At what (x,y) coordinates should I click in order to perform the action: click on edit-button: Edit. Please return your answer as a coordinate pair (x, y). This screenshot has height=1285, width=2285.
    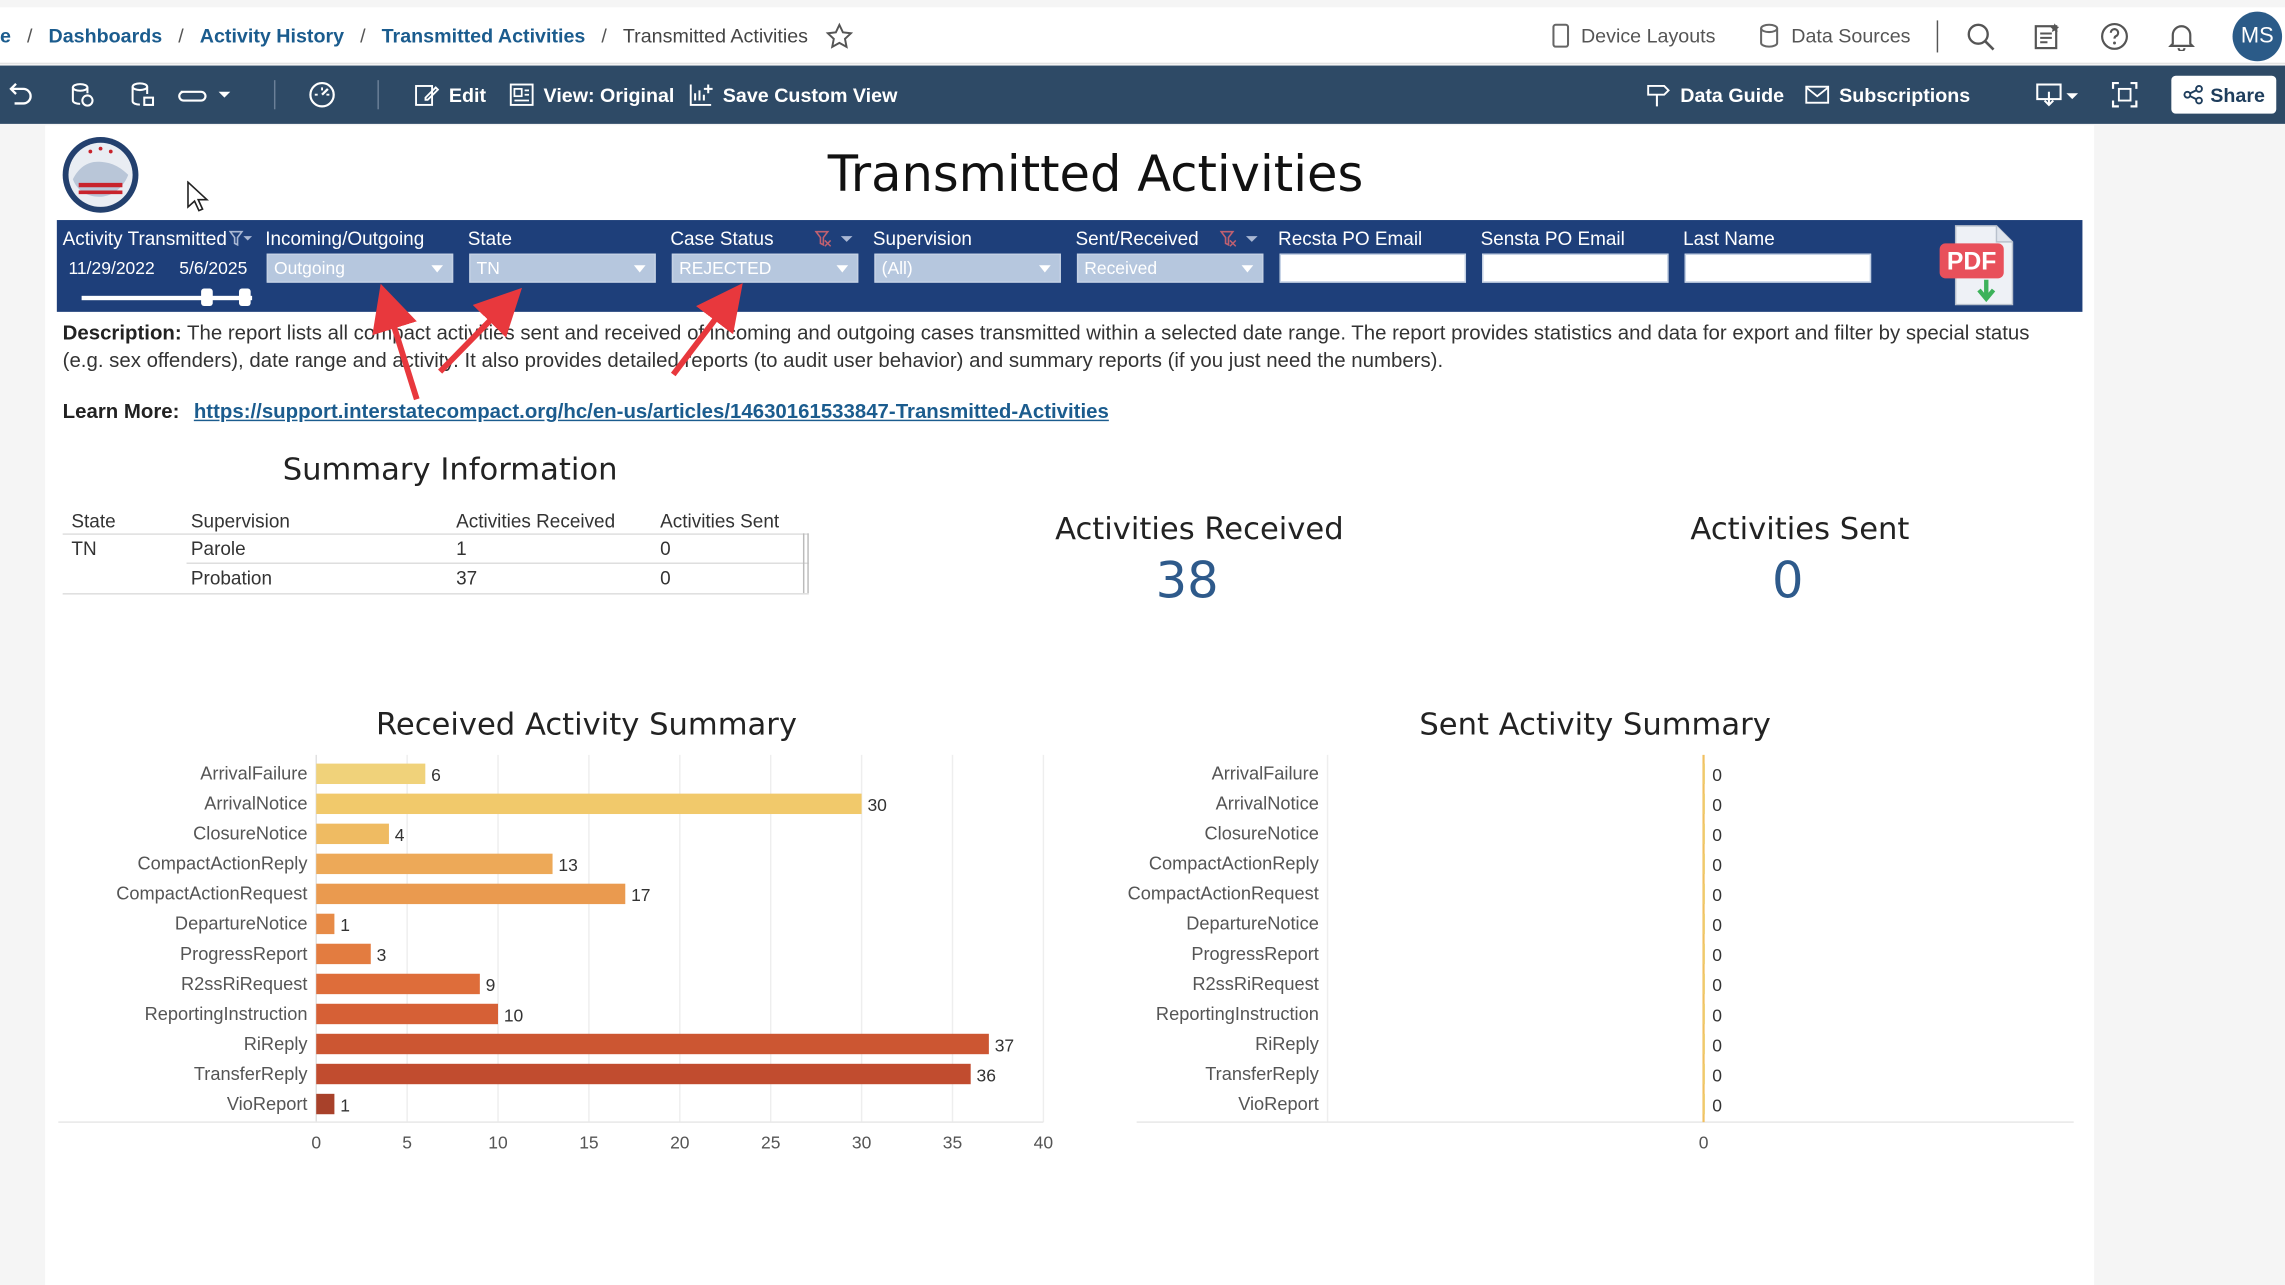
    Looking at the image, I should click on (450, 95).